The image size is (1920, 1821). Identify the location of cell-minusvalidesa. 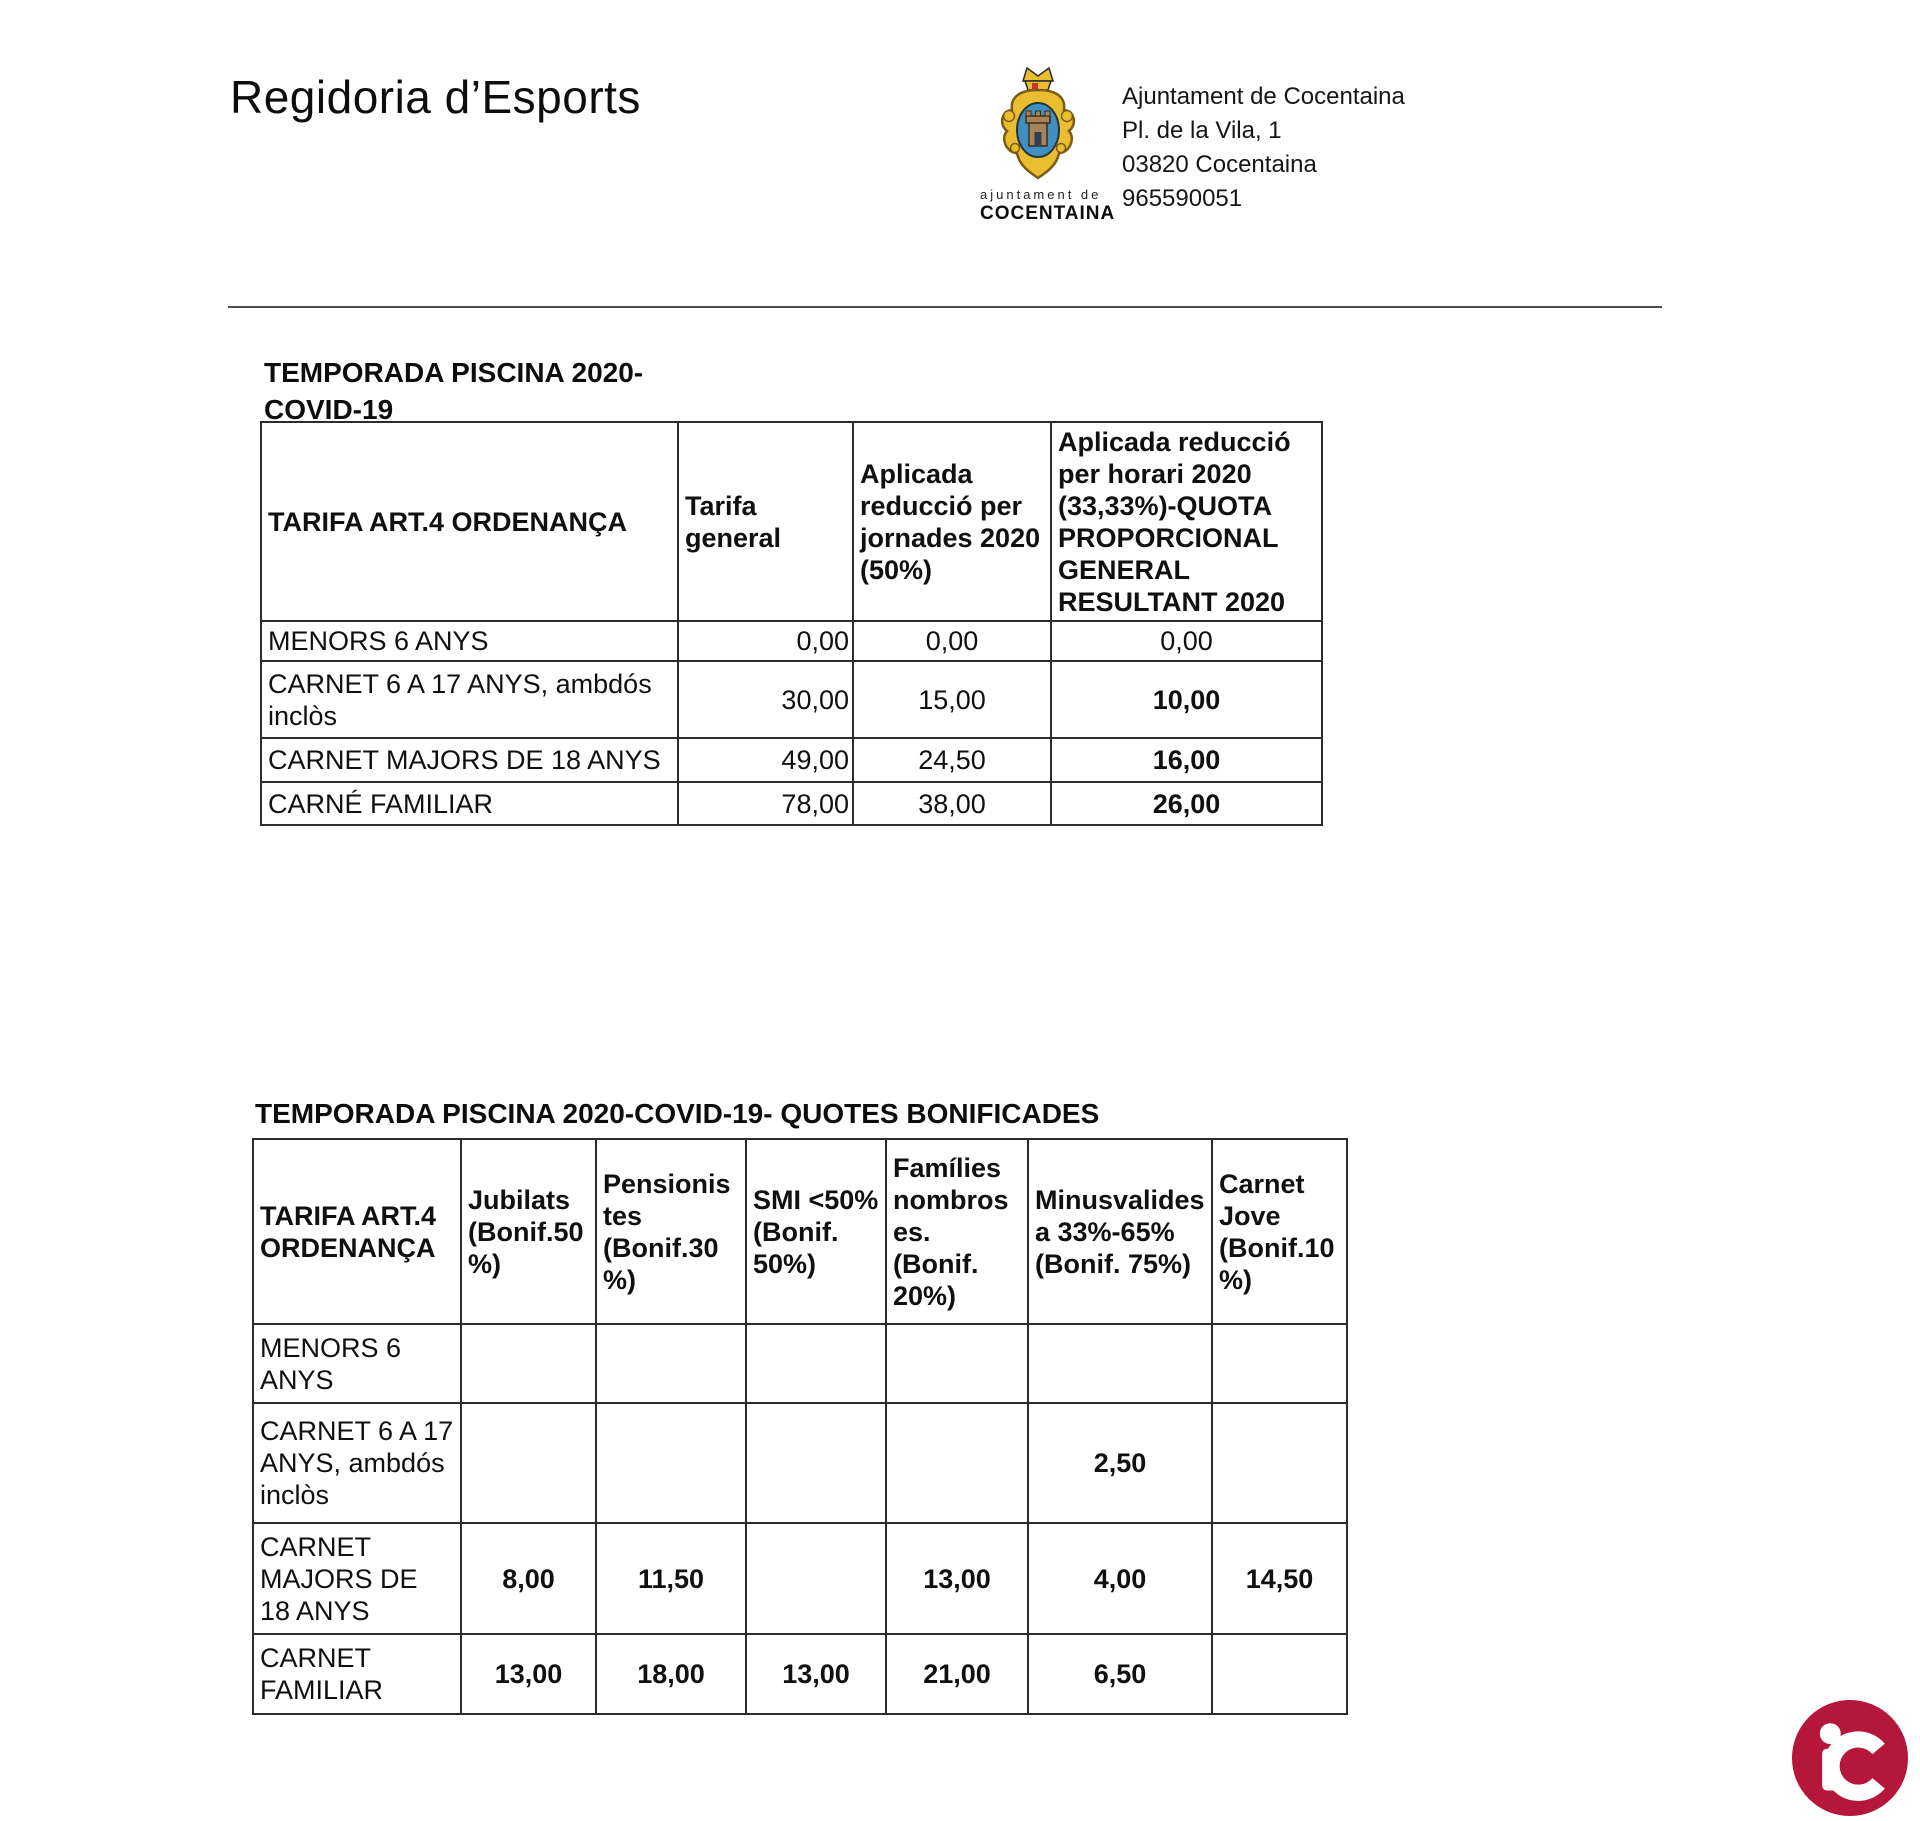
(1120, 1363).